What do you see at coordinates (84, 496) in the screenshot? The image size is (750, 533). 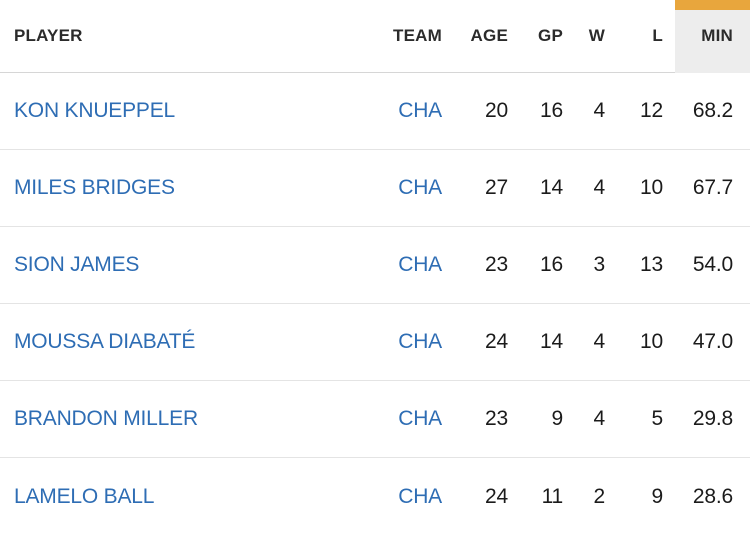 I see `player-link: LAMELO BALL` at bounding box center [84, 496].